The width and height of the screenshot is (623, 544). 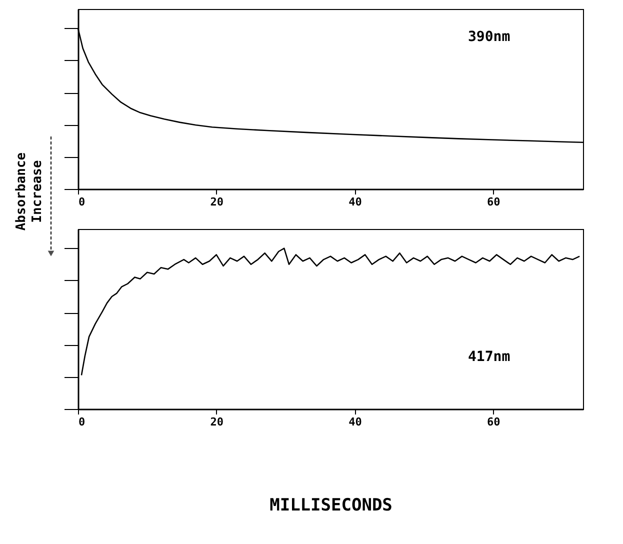 I want to click on x-axis-title: MILLISECONDS, so click(x=331, y=506).